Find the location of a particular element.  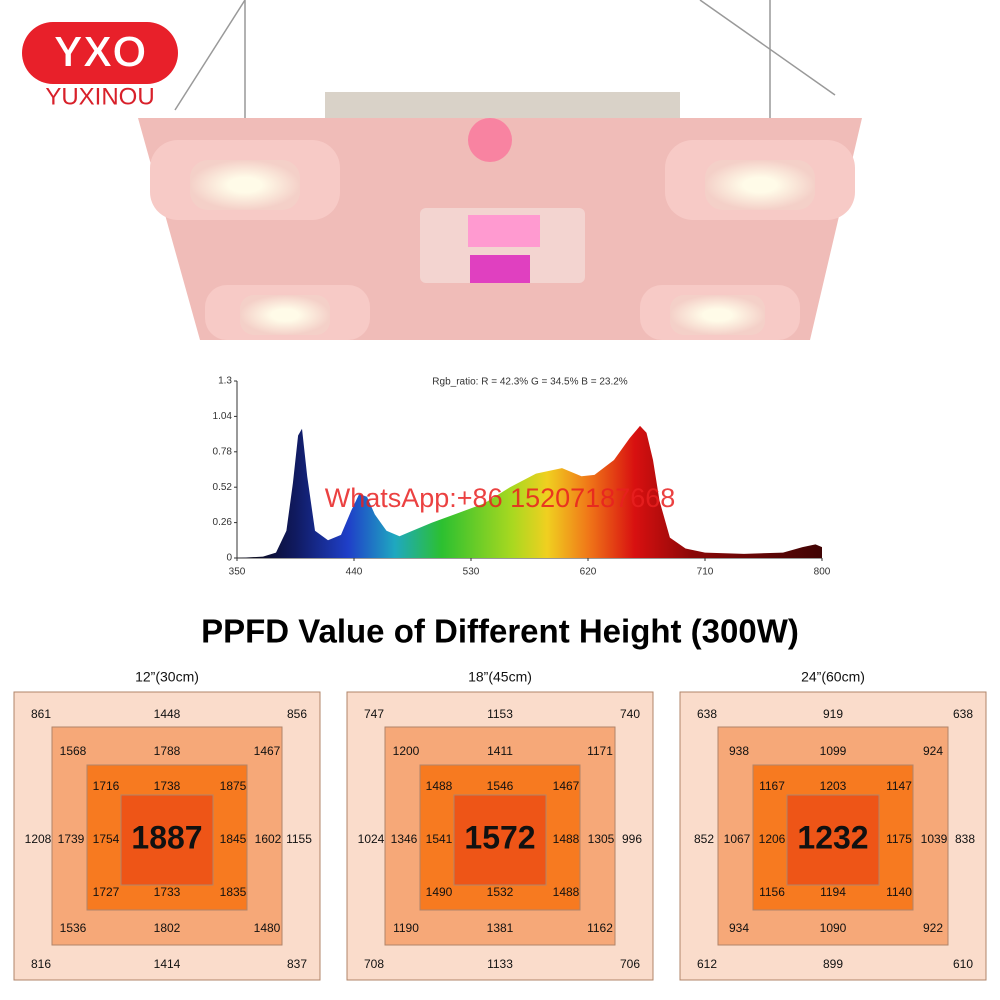

ppfd-value: 1568 is located at coordinates (73, 751).